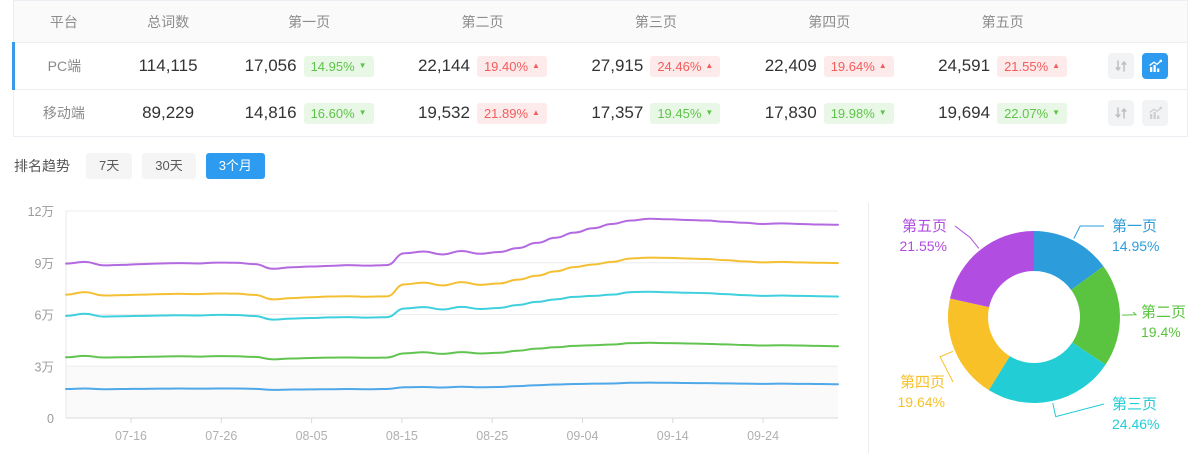  What do you see at coordinates (964, 65) in the screenshot?
I see `page5-count: 24,591` at bounding box center [964, 65].